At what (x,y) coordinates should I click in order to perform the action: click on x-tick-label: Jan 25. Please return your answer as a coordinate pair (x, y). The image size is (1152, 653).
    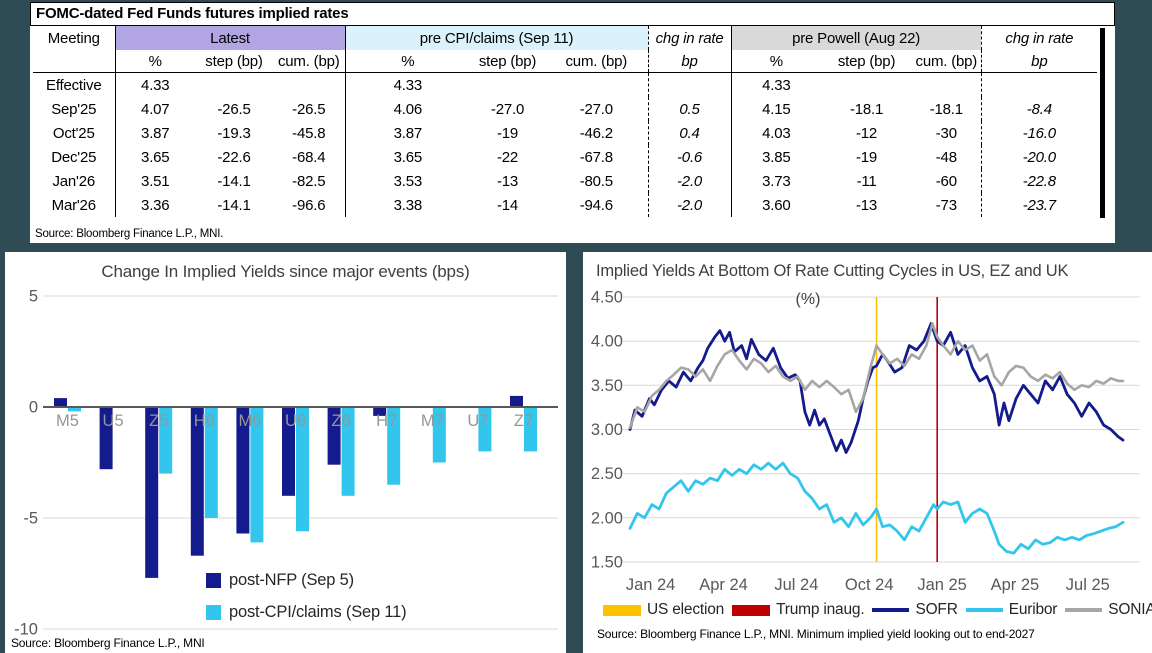
    Looking at the image, I should click on (942, 585).